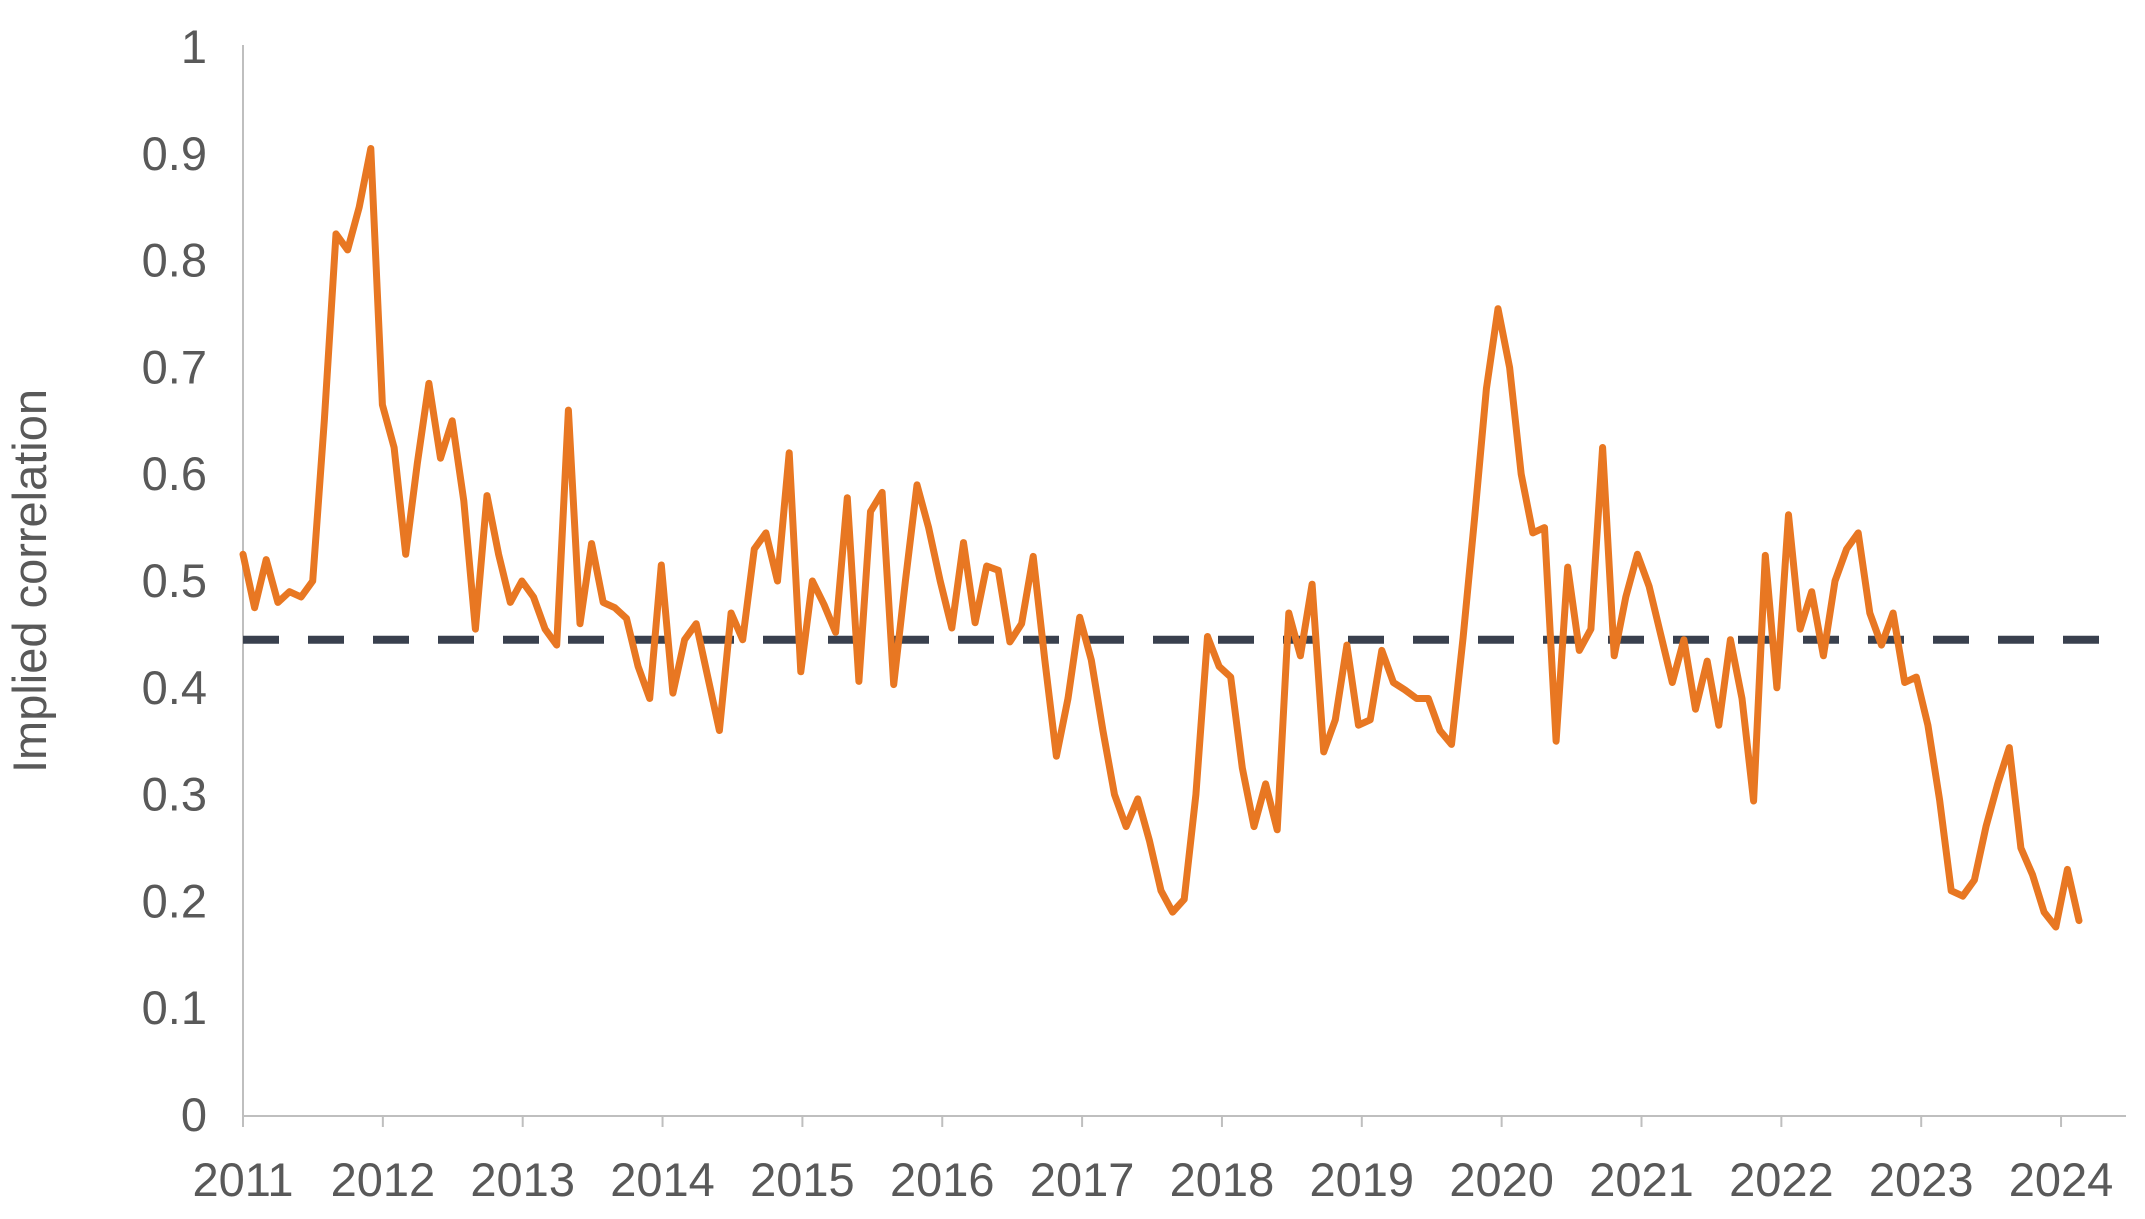  What do you see at coordinates (1501, 1179) in the screenshot?
I see `x-tick-label: 2020` at bounding box center [1501, 1179].